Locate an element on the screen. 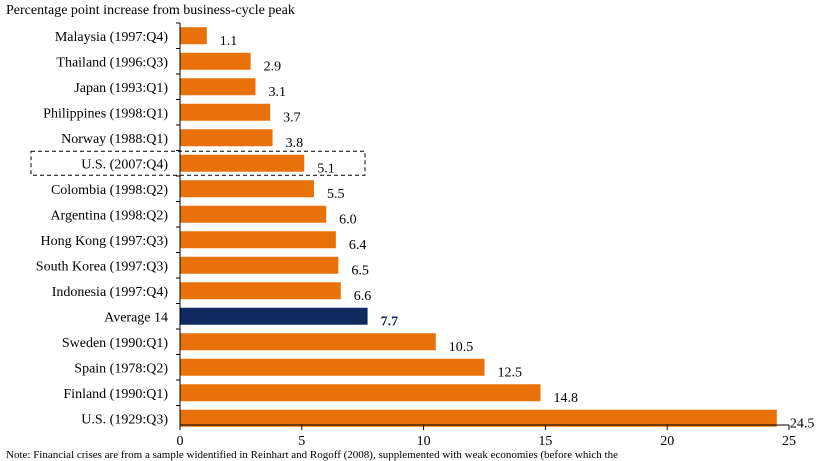 This screenshot has width=830, height=461. x-tick-label: 25 is located at coordinates (789, 441).